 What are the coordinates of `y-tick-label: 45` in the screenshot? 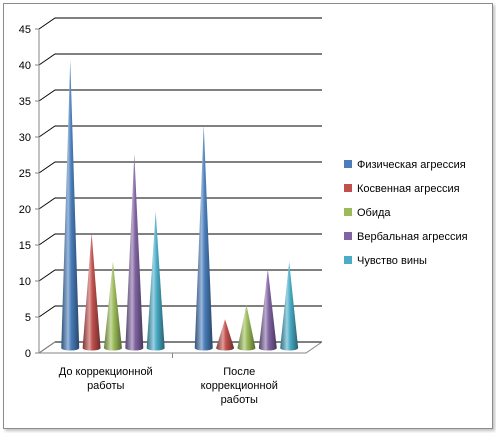 It's located at (25, 30).